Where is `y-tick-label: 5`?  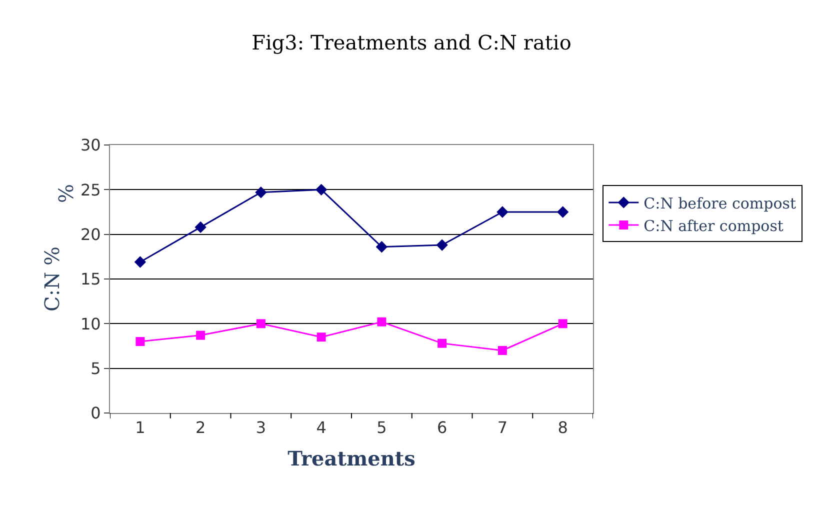 y-tick-label: 5 is located at coordinates (95, 368).